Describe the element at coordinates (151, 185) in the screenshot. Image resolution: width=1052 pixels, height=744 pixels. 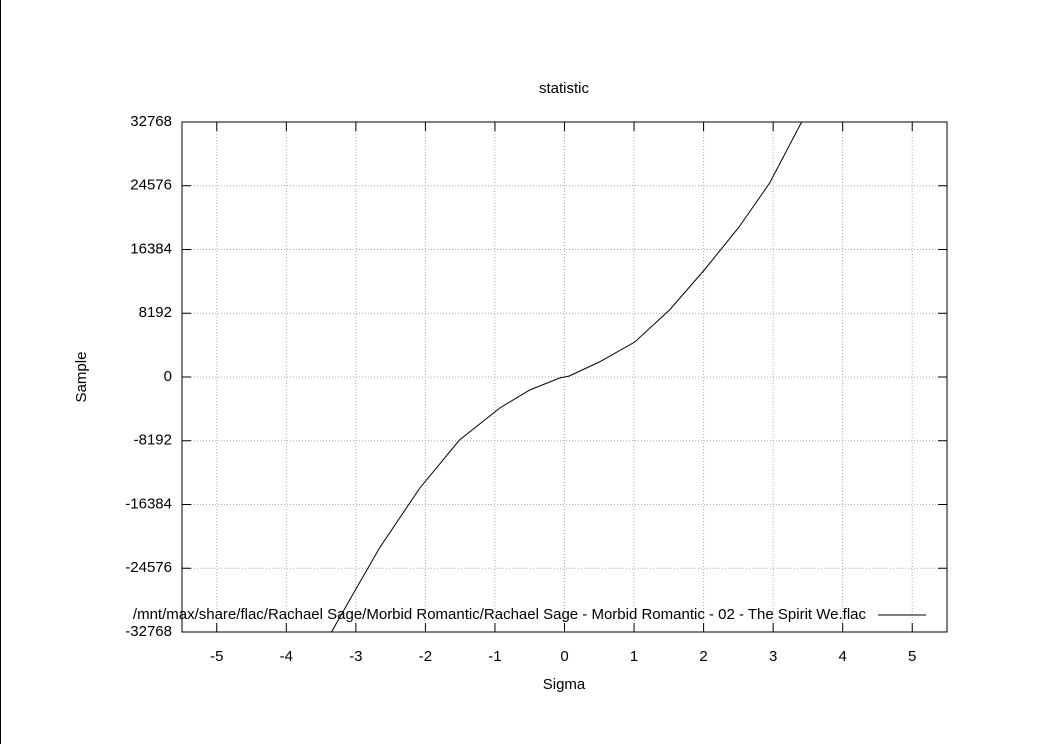
I see `y-tick-label: 24576` at that location.